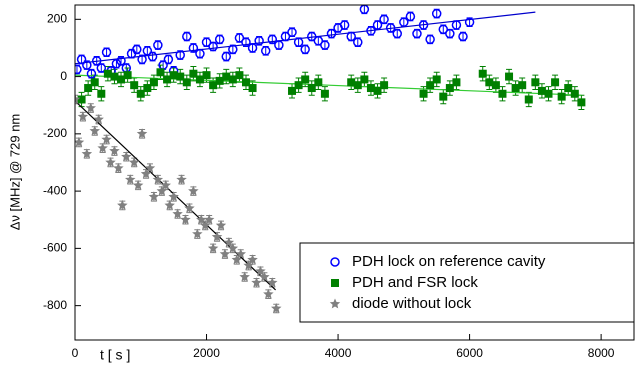 This screenshot has height=370, width=635. What do you see at coordinates (14, 172) in the screenshot?
I see `y-axis-label: Δν [MHz] @ 729 nm` at bounding box center [14, 172].